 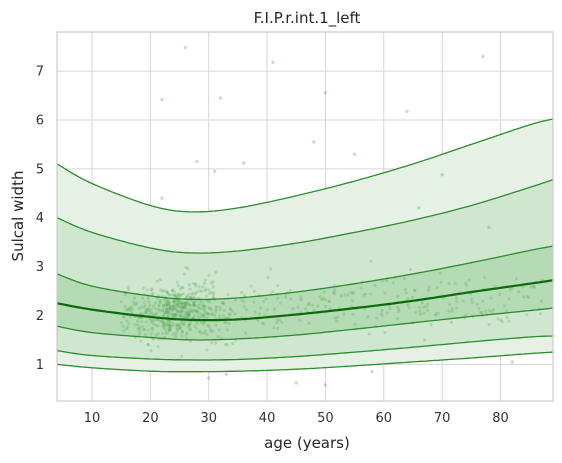 What do you see at coordinates (305, 300) in the screenshot?
I see `median-line` at bounding box center [305, 300].